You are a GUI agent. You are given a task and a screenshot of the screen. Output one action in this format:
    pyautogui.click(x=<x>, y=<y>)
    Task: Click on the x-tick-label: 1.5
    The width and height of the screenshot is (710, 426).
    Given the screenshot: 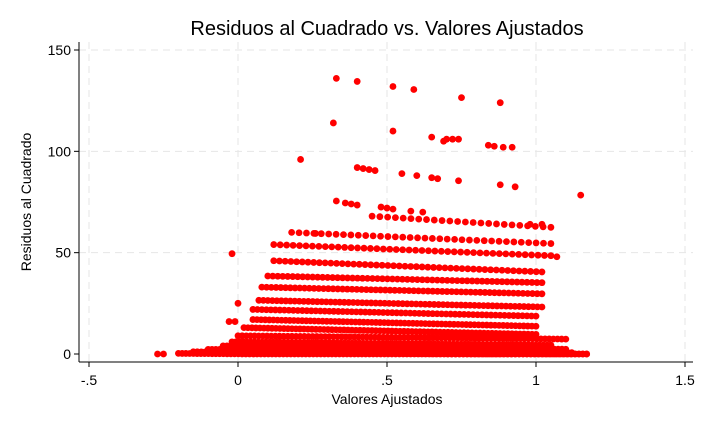 What is the action you would take?
    pyautogui.click(x=685, y=380)
    